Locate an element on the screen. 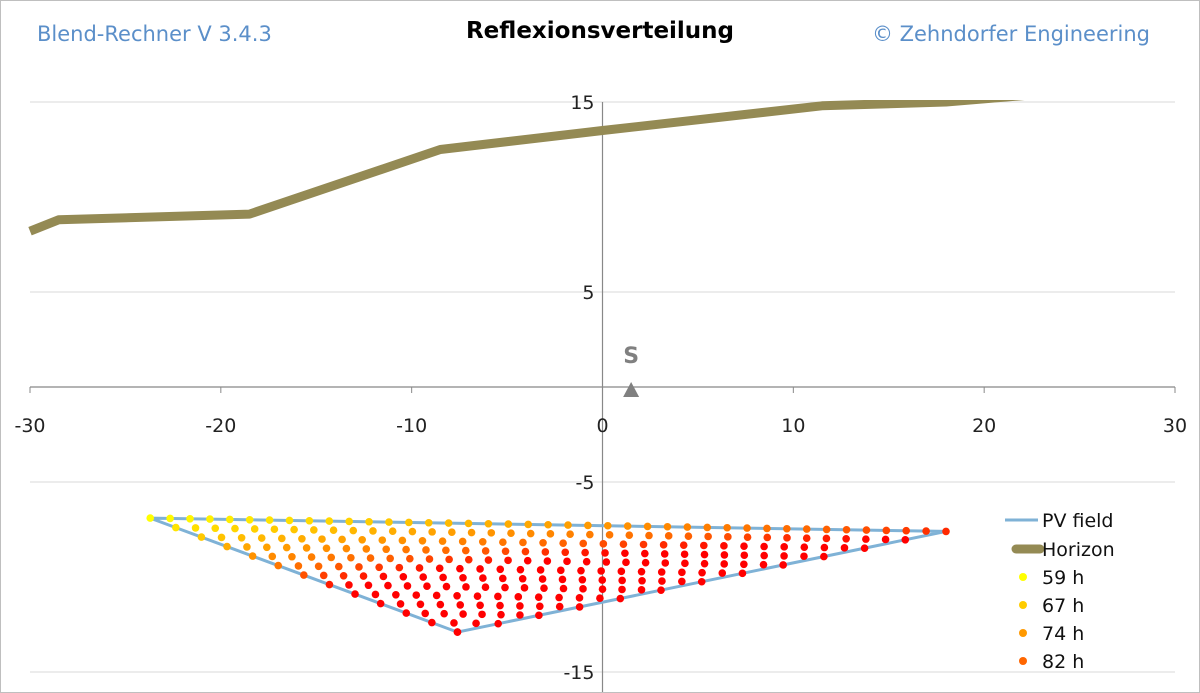 This screenshot has width=1200, height=693. legend-series-label: 67 h is located at coordinates (1063, 606).